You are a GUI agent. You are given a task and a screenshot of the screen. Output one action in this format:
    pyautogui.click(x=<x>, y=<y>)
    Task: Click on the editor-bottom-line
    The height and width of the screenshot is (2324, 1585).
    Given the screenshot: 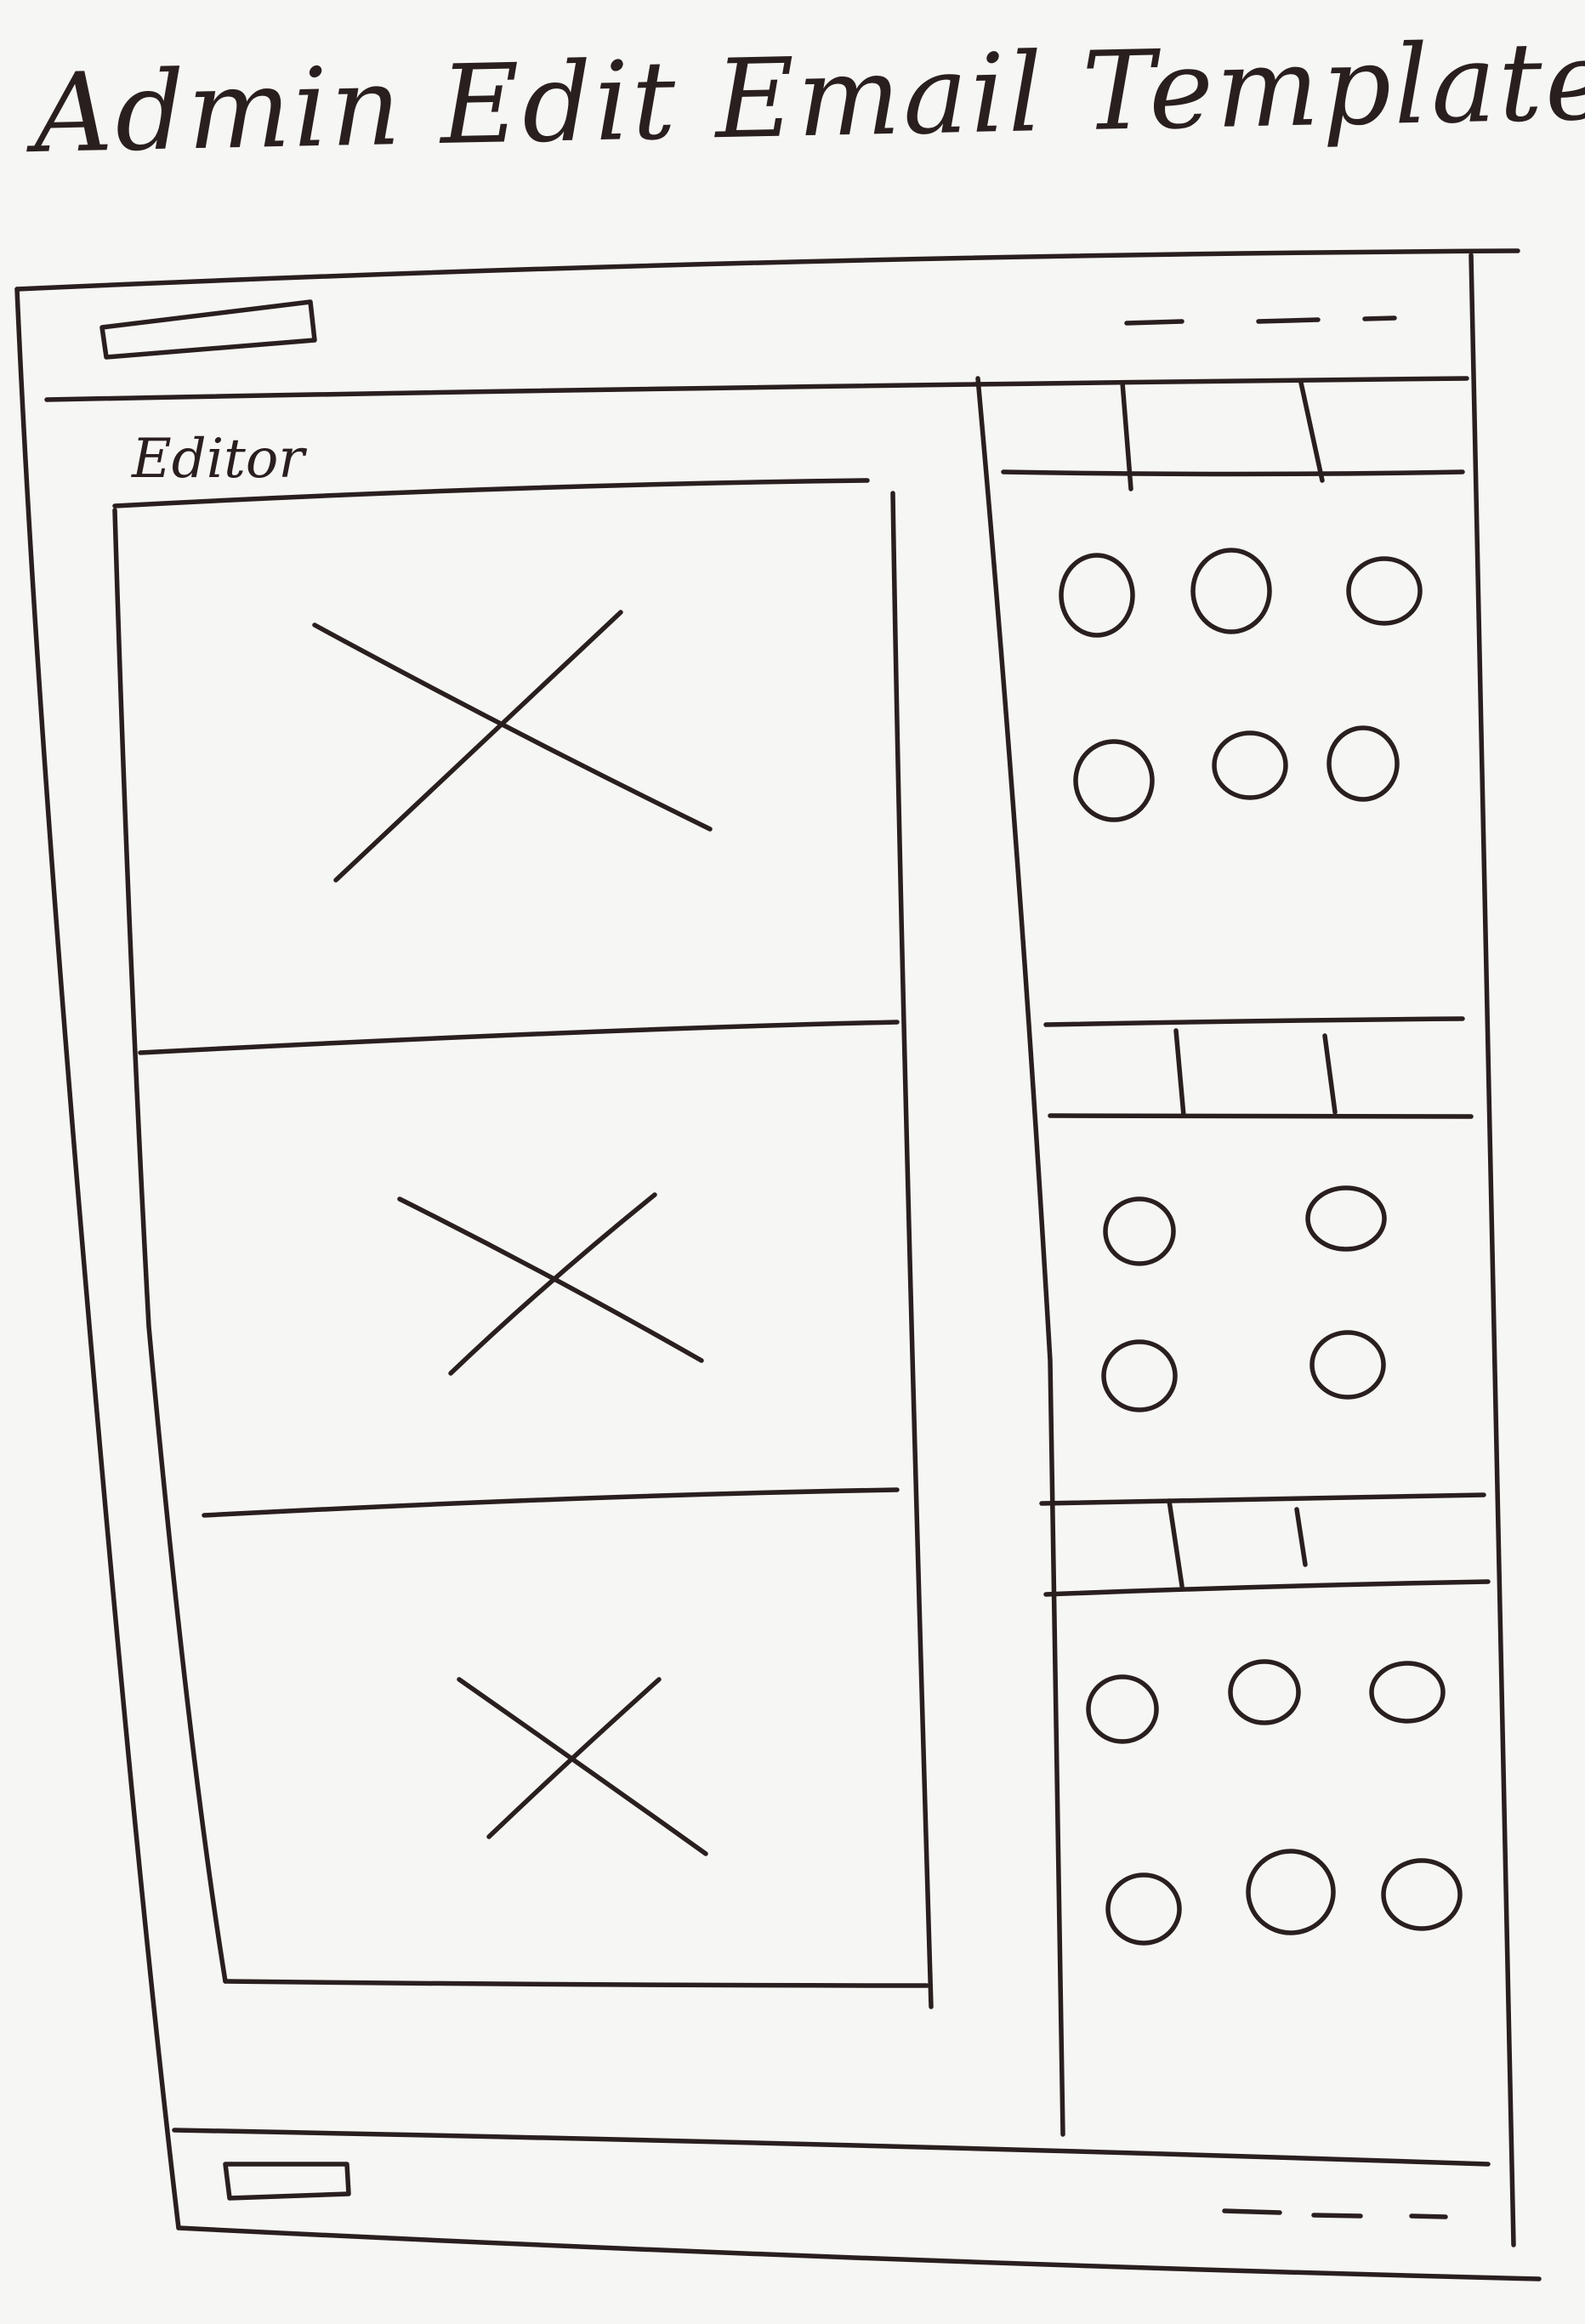 What is the action you would take?
    pyautogui.click(x=576, y=1983)
    